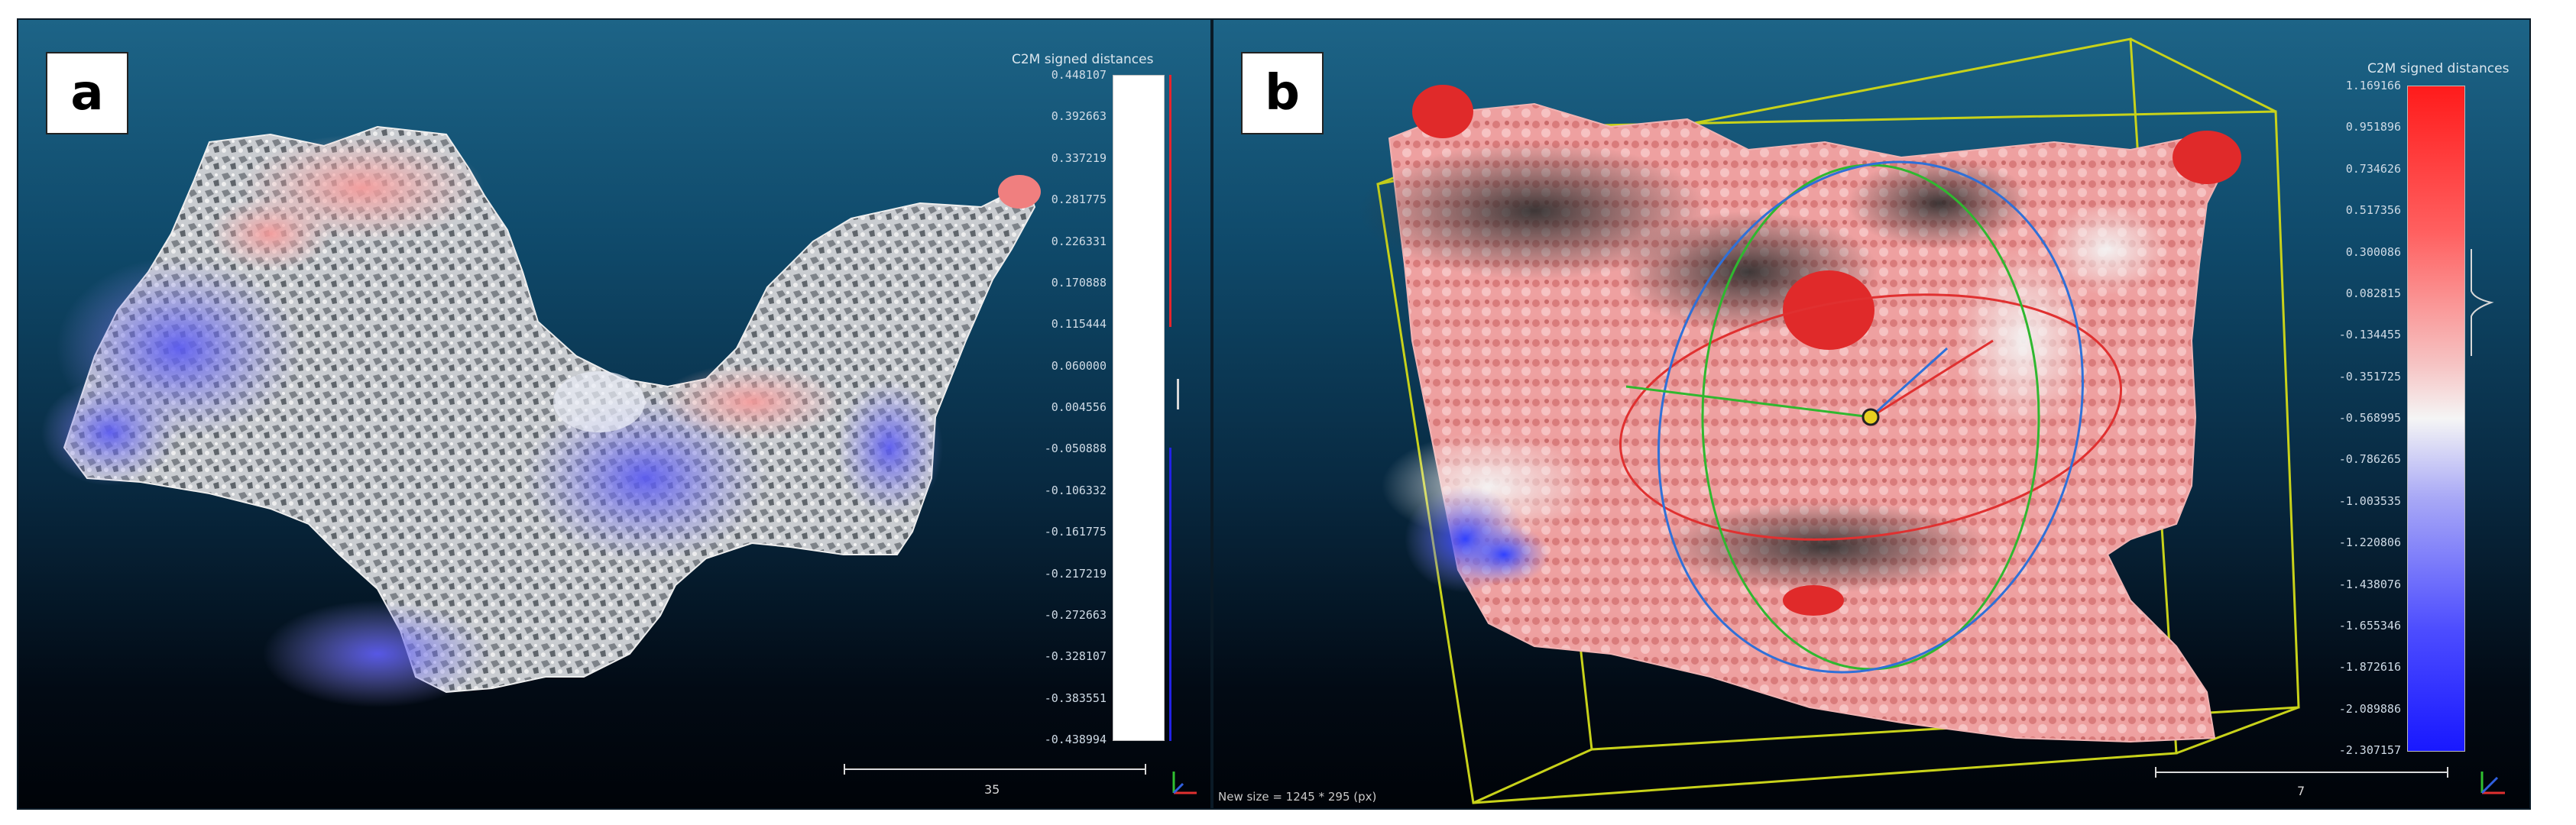  I want to click on scale-tick-label: -1.872616, so click(2370, 667).